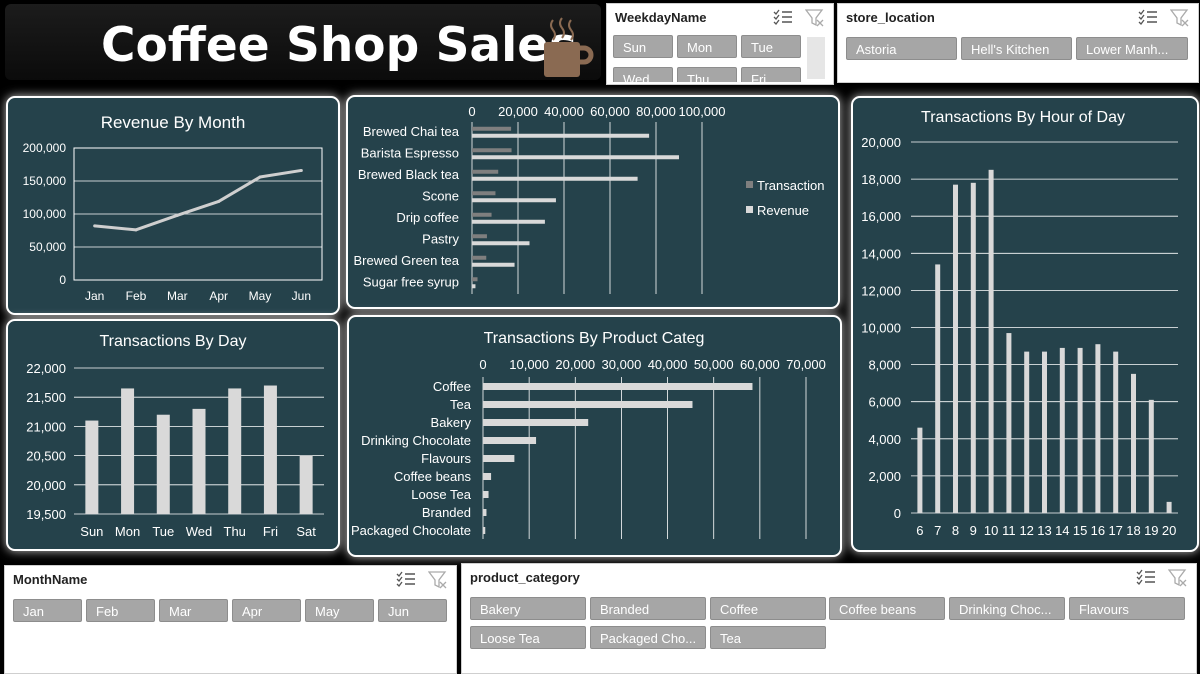 The image size is (1200, 674). What do you see at coordinates (47, 610) in the screenshot?
I see `slicer-item-jan: Jan` at bounding box center [47, 610].